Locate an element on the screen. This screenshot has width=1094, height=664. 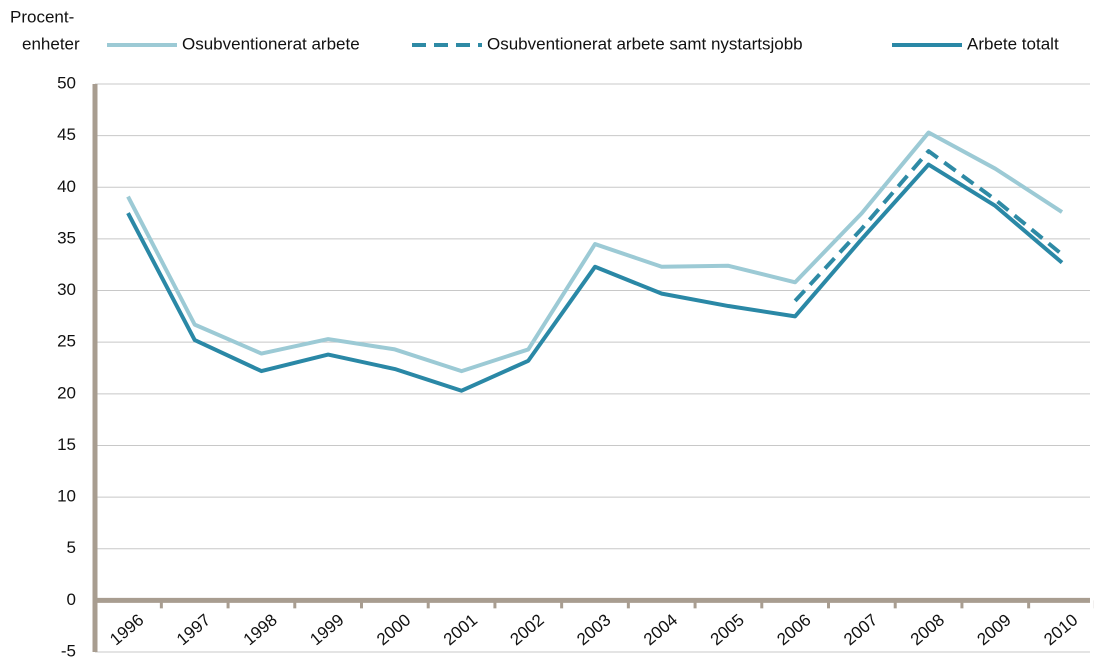
y-tick-label: 50 is located at coordinates (66, 82).